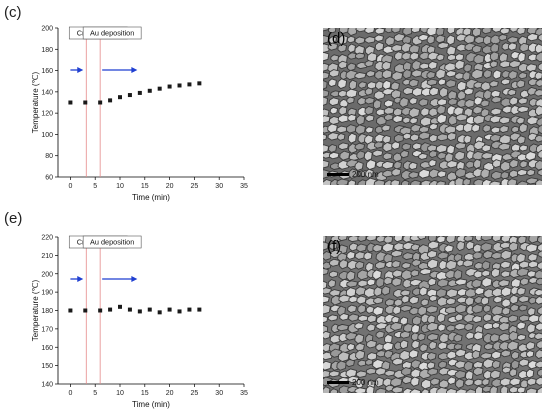 Image resolution: width=550 pixels, height=413 pixels. I want to click on y-tick-label: 80, so click(49, 156).